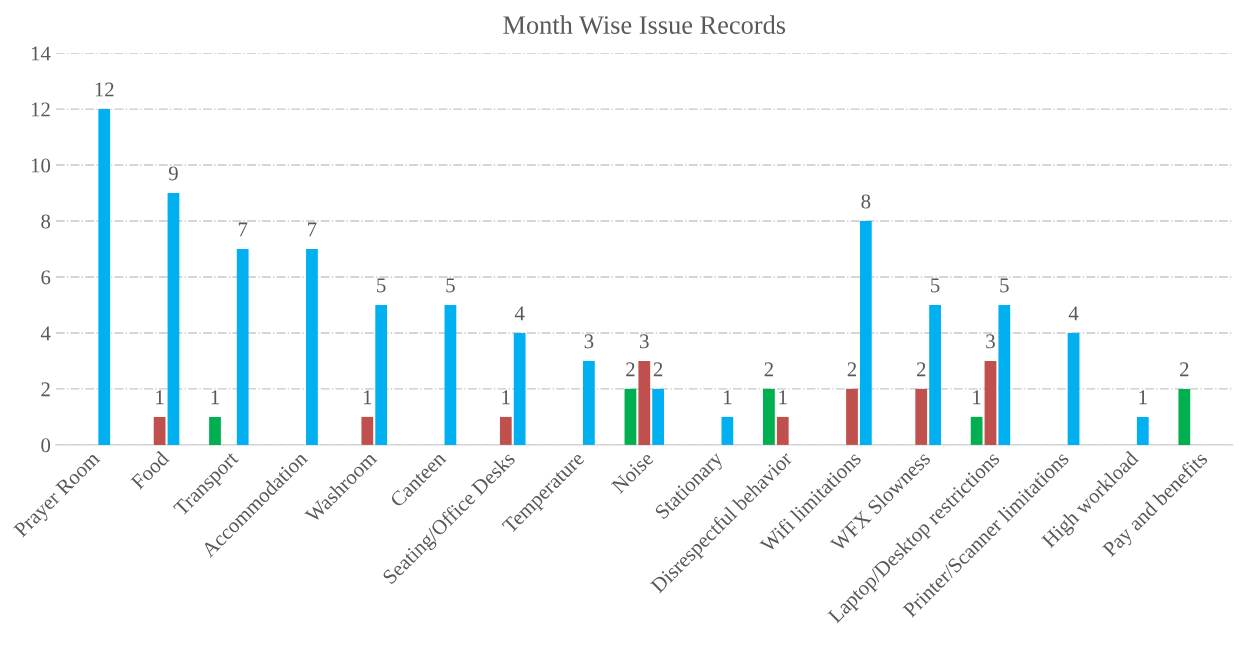 The height and width of the screenshot is (664, 1239). What do you see at coordinates (173, 173) in the screenshot?
I see `data-label: 9` at bounding box center [173, 173].